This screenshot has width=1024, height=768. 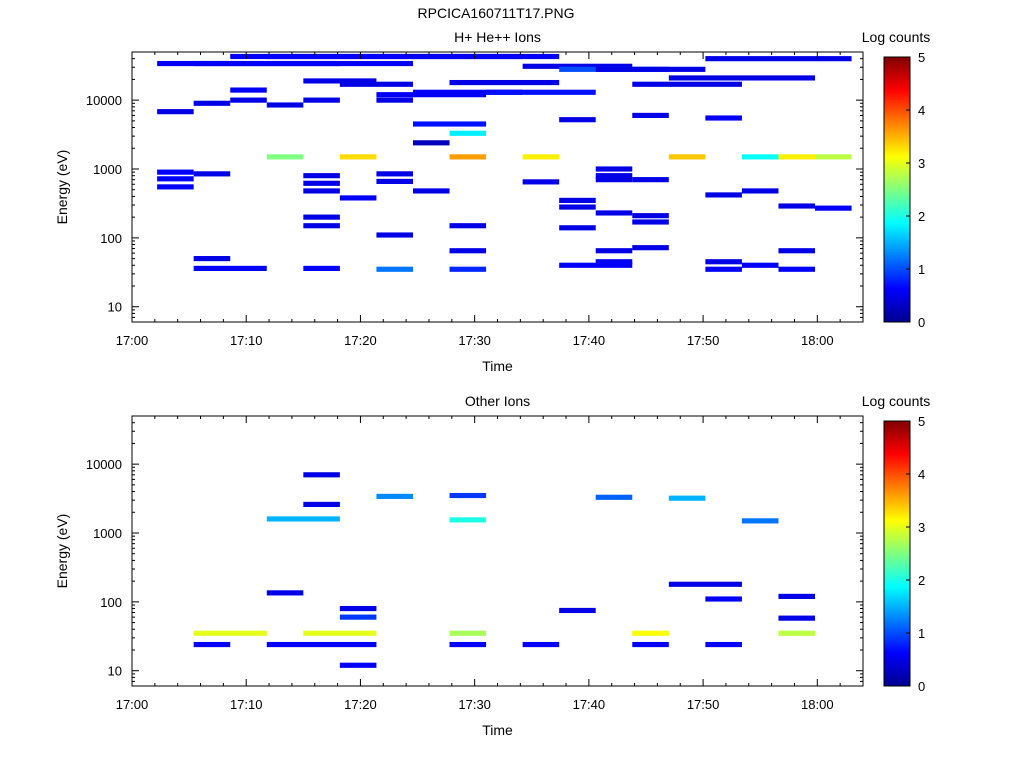 What do you see at coordinates (496, 13) in the screenshot?
I see `figure-title: RPCICA160711T17.PNG` at bounding box center [496, 13].